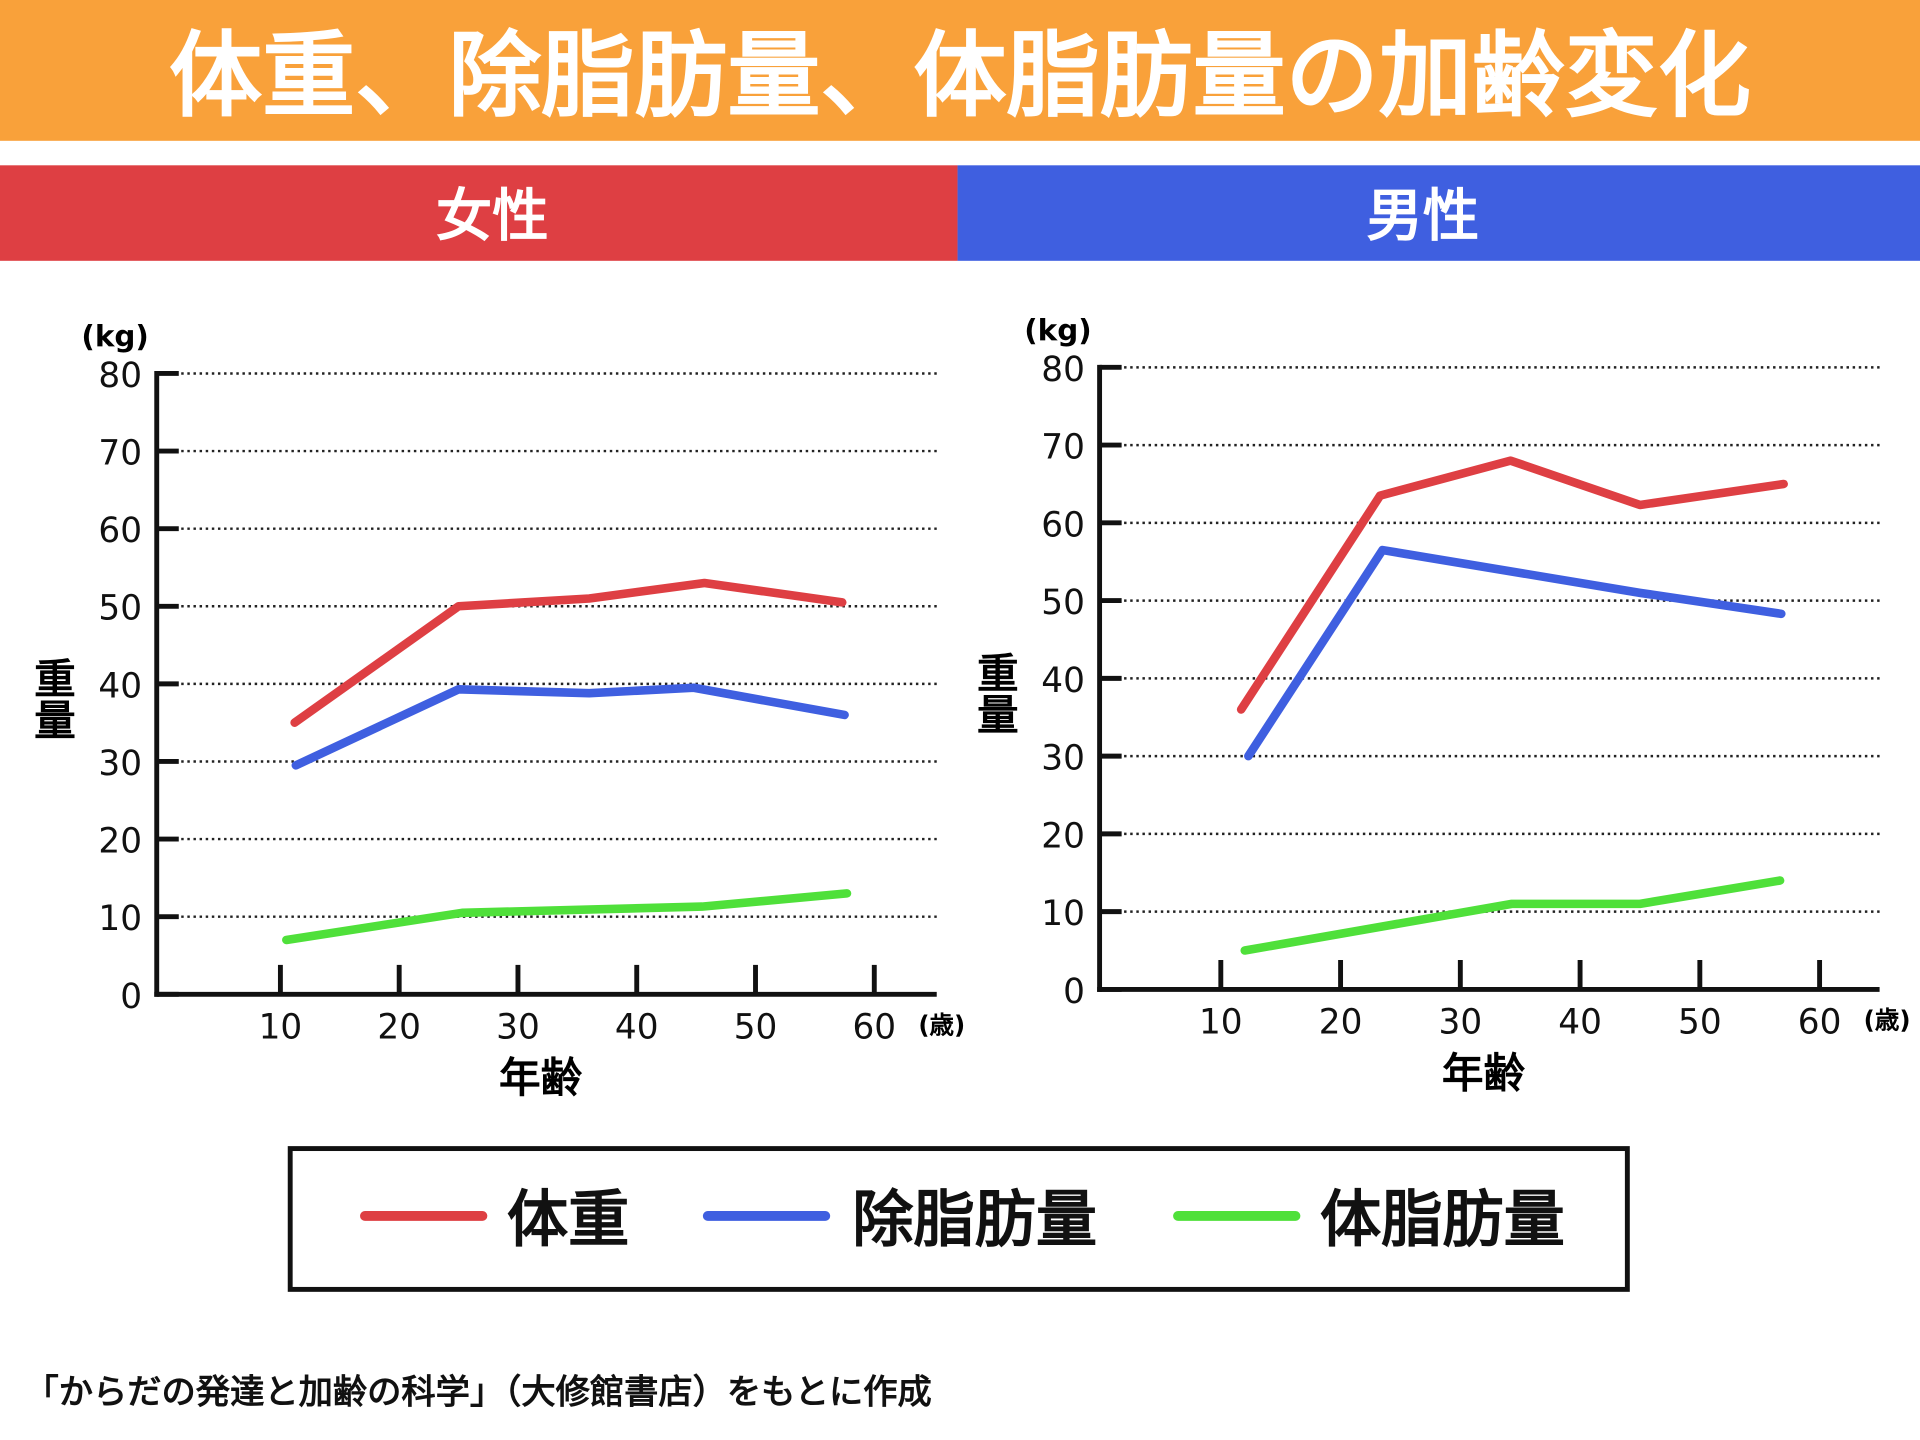 The height and width of the screenshot is (1440, 1920). I want to click on legend-label-fat: 体脂肪量, so click(1442, 1219).